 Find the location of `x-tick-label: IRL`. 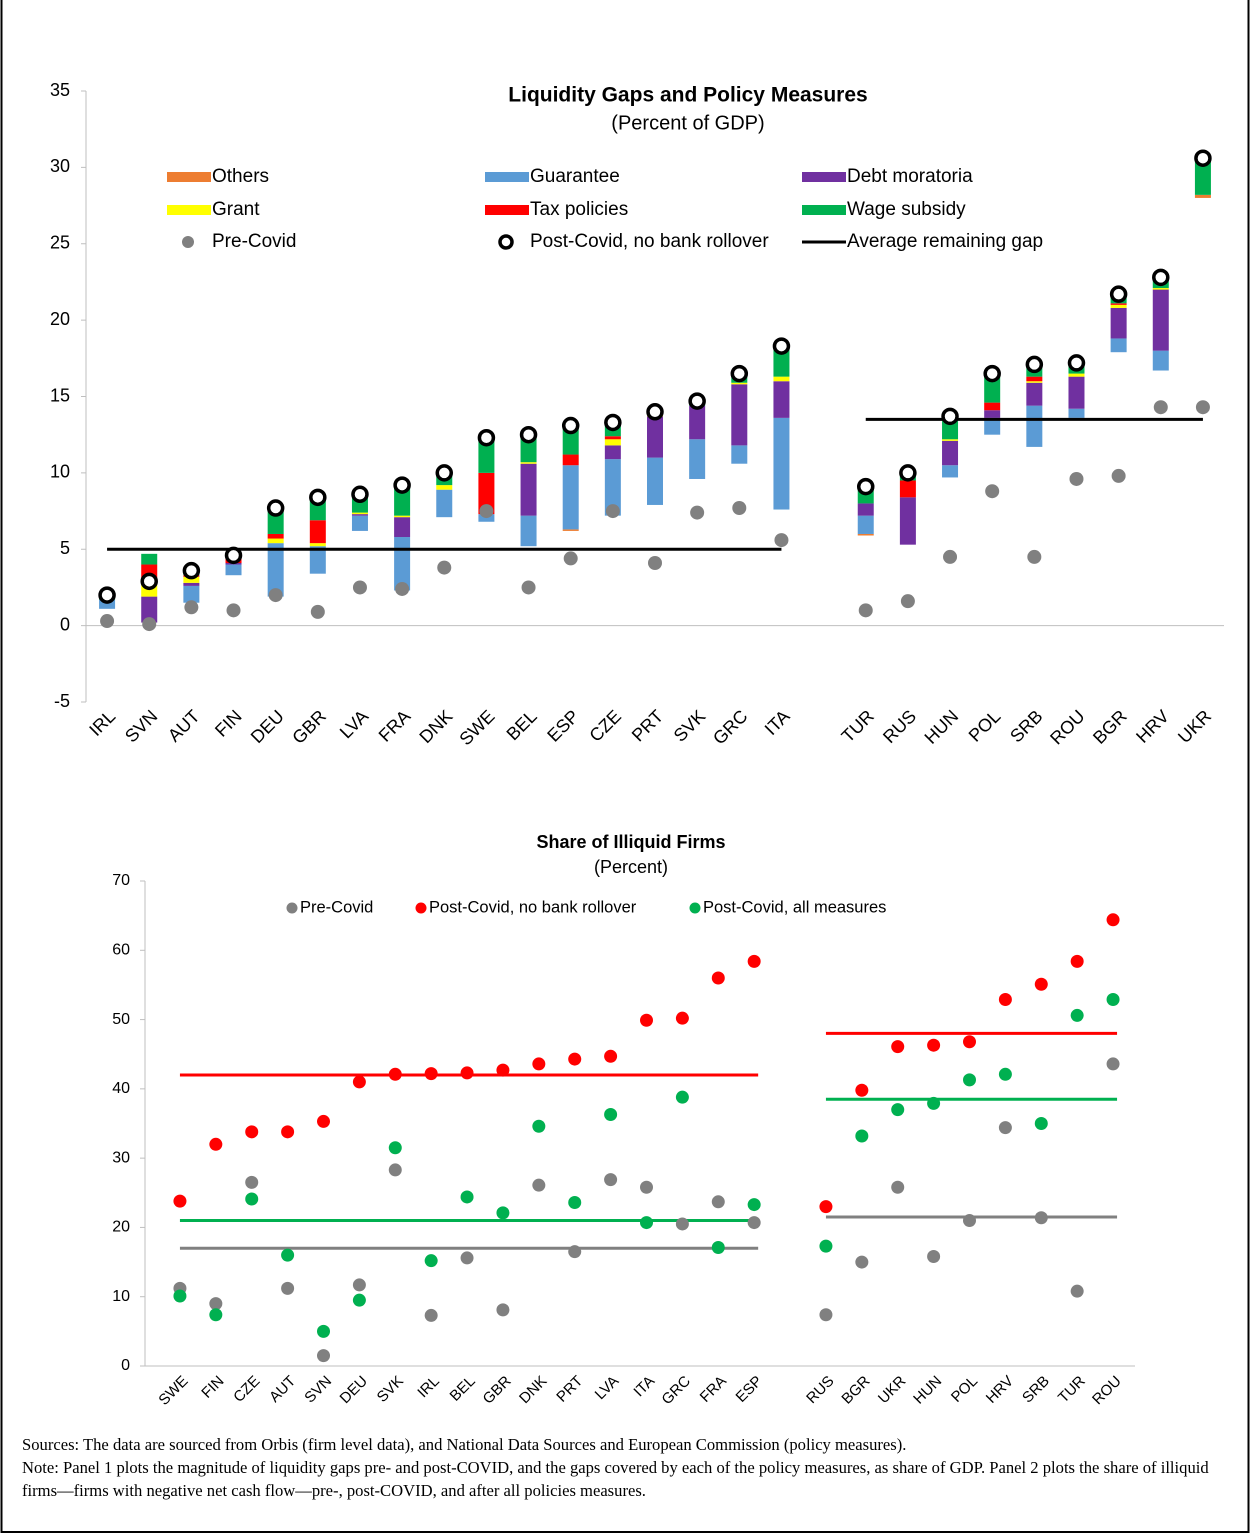

x-tick-label: IRL is located at coordinates (102, 723).